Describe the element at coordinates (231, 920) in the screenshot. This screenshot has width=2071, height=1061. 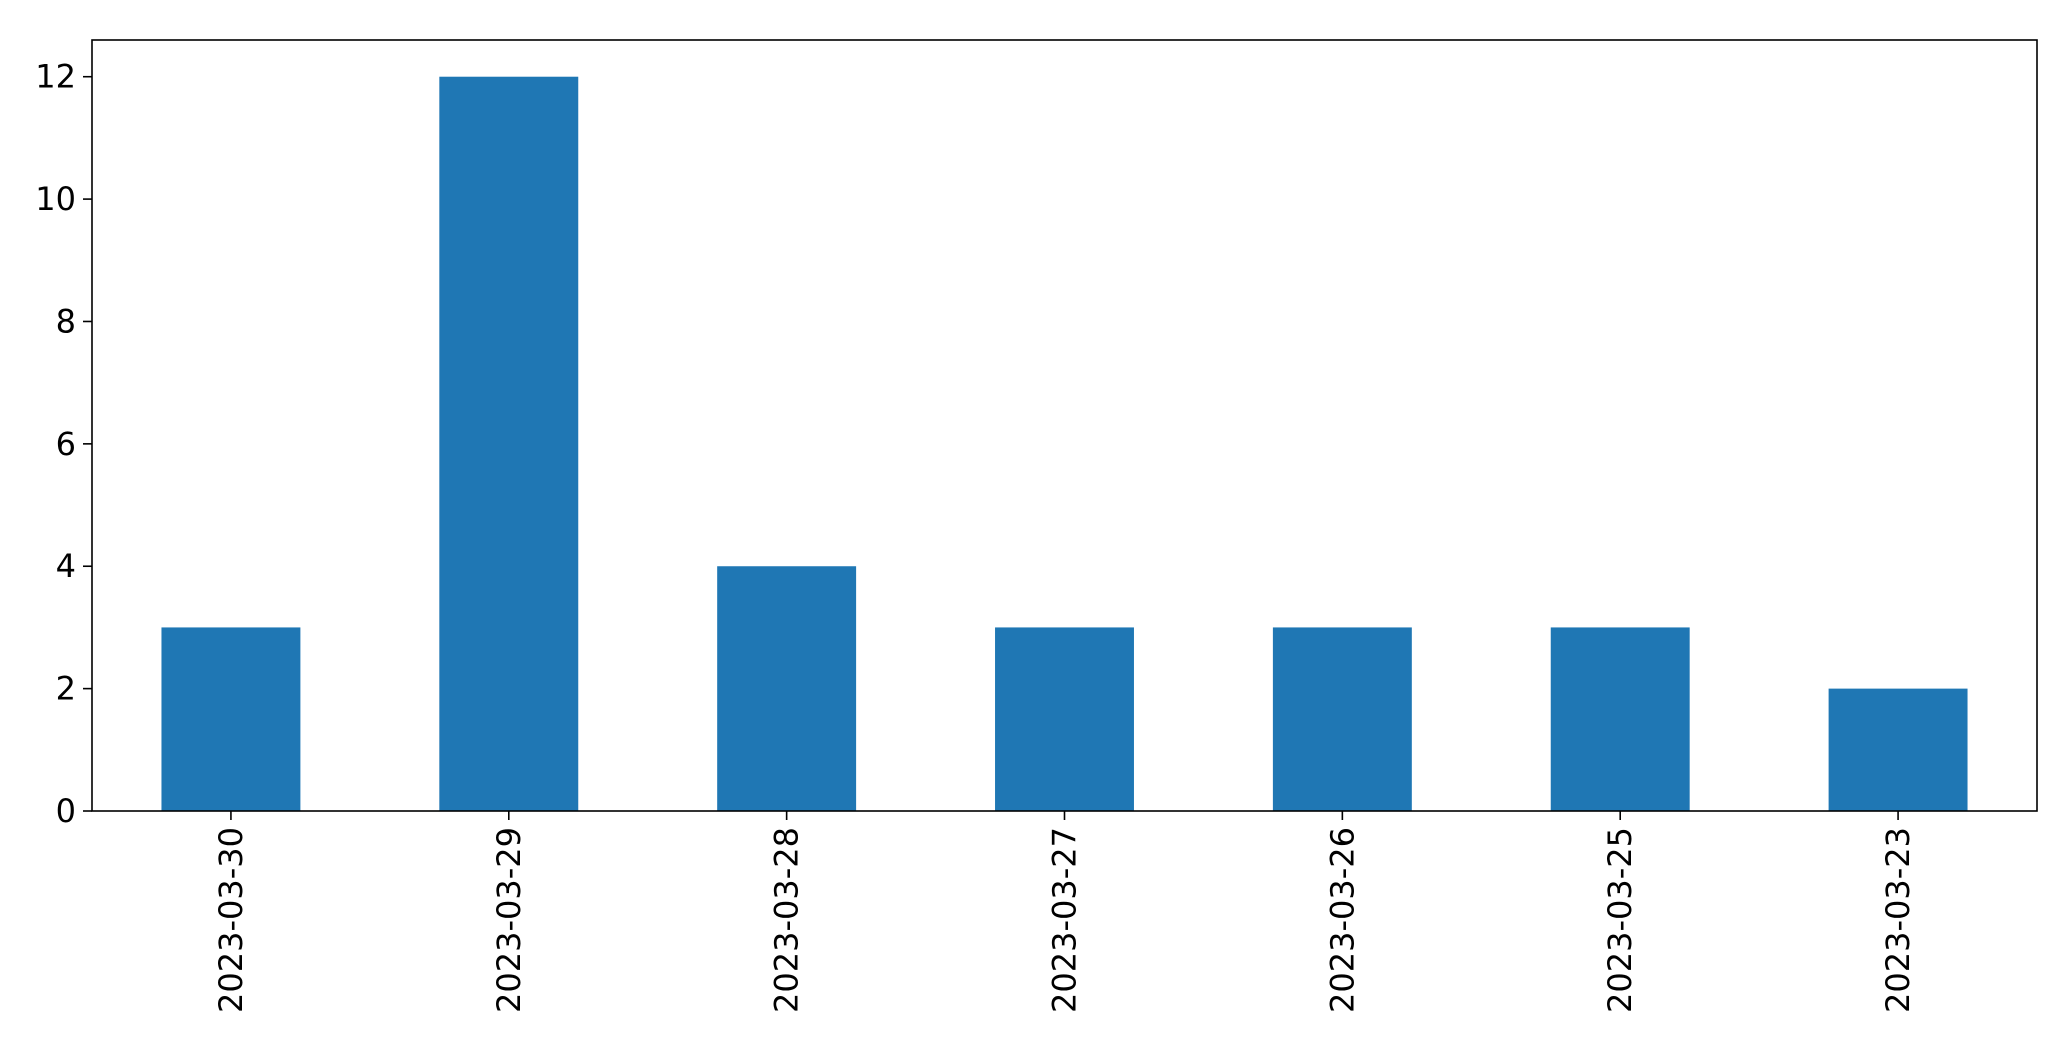
I see `x-tick-label: 2023-03-30` at that location.